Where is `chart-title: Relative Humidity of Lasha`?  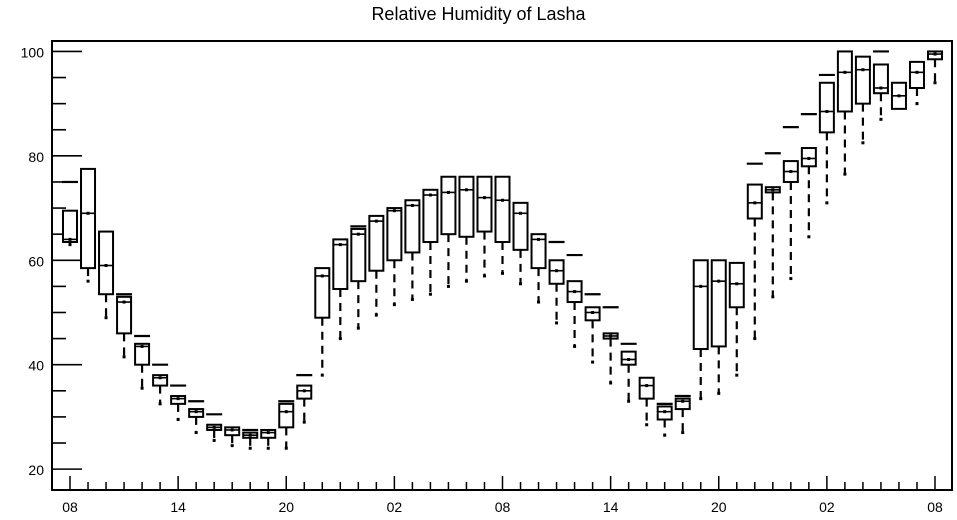 chart-title: Relative Humidity of Lasha is located at coordinates (478, 14).